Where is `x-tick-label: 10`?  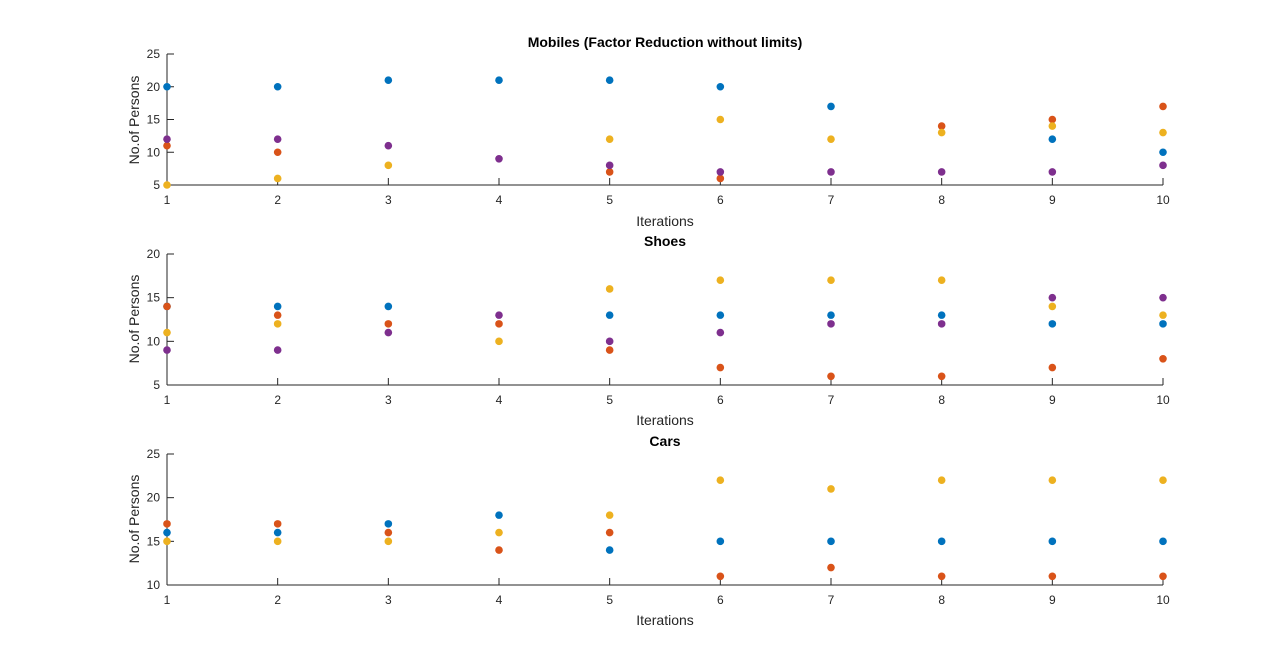 x-tick-label: 10 is located at coordinates (1163, 200).